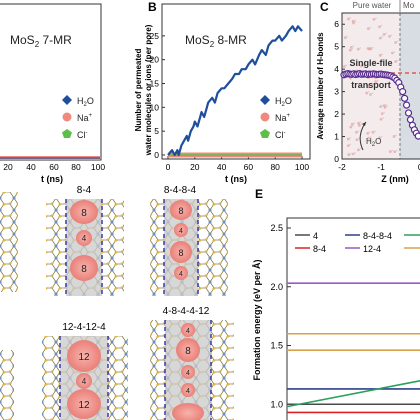 This screenshot has height=420, width=420. I want to click on structure-title: 4-8-4-4-12, so click(186, 311).